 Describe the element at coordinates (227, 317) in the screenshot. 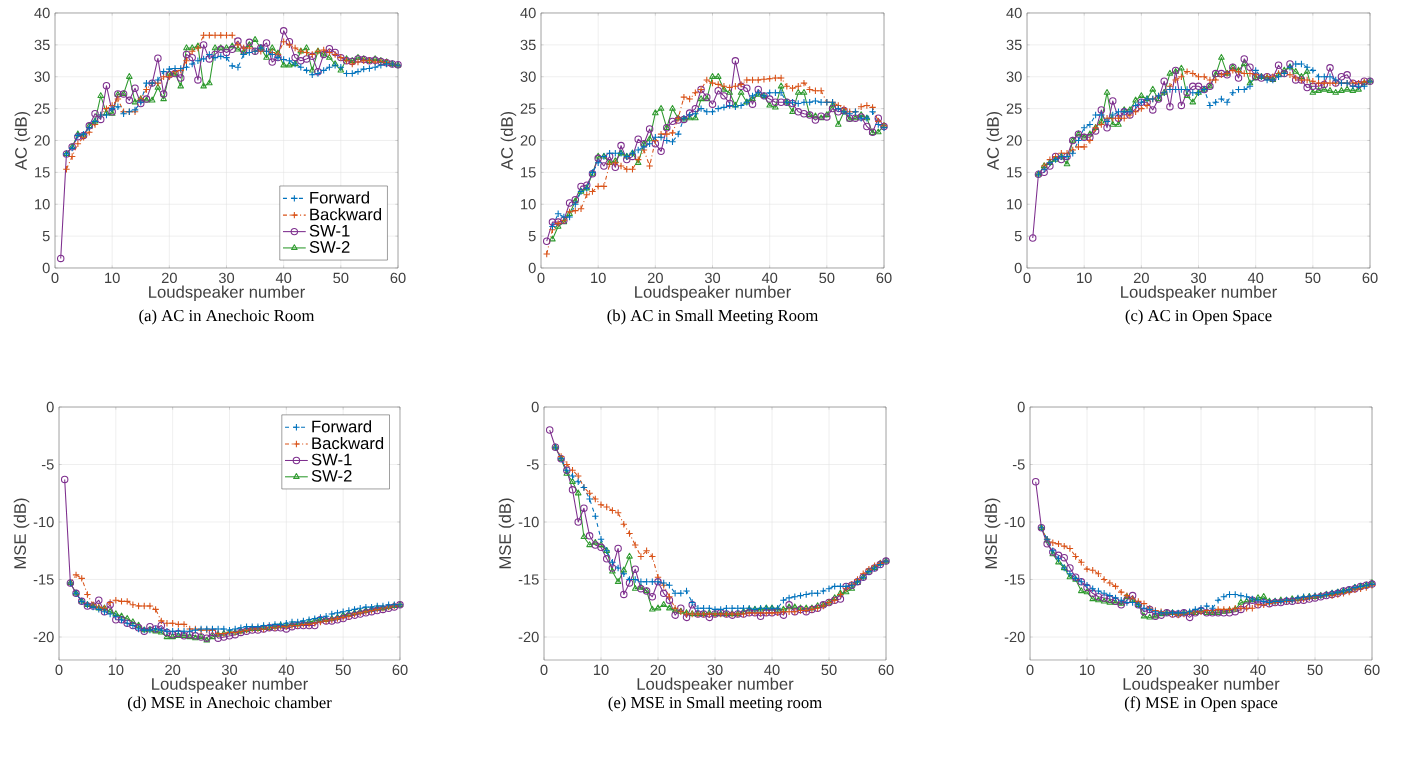

I see `text: (a) AC in Anechoic Room` at that location.